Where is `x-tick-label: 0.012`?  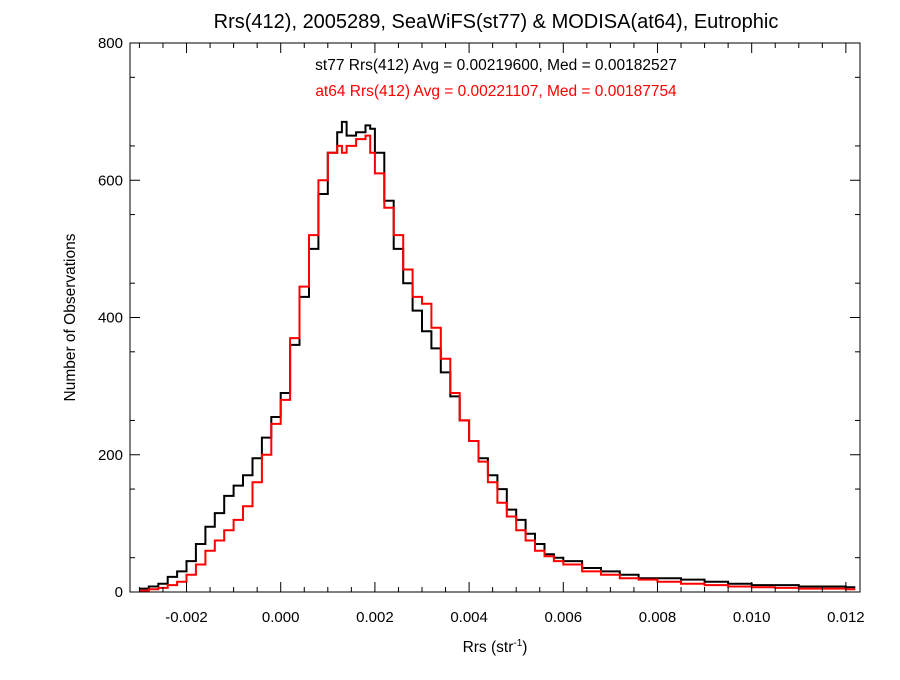
x-tick-label: 0.012 is located at coordinates (846, 617).